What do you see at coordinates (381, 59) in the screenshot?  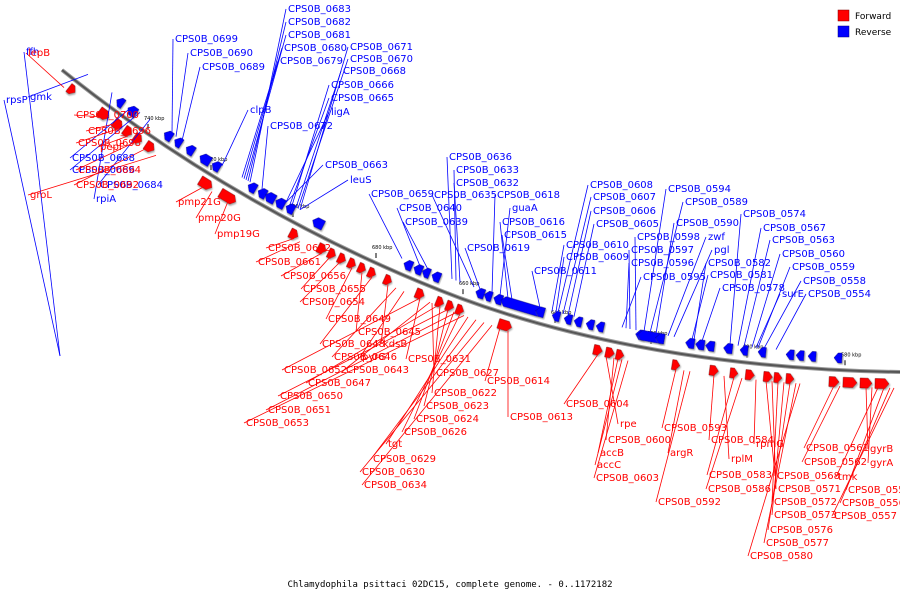 I see `reverse-gene-label: CPS0B_0670` at bounding box center [381, 59].